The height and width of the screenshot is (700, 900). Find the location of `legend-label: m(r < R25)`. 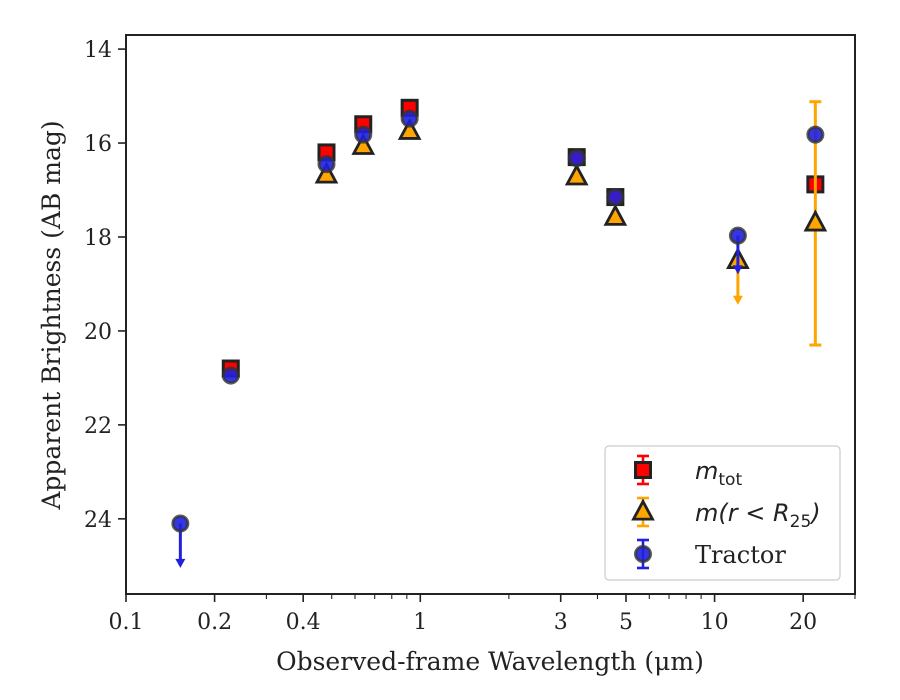

legend-label: m(r < R25) is located at coordinates (758, 515).